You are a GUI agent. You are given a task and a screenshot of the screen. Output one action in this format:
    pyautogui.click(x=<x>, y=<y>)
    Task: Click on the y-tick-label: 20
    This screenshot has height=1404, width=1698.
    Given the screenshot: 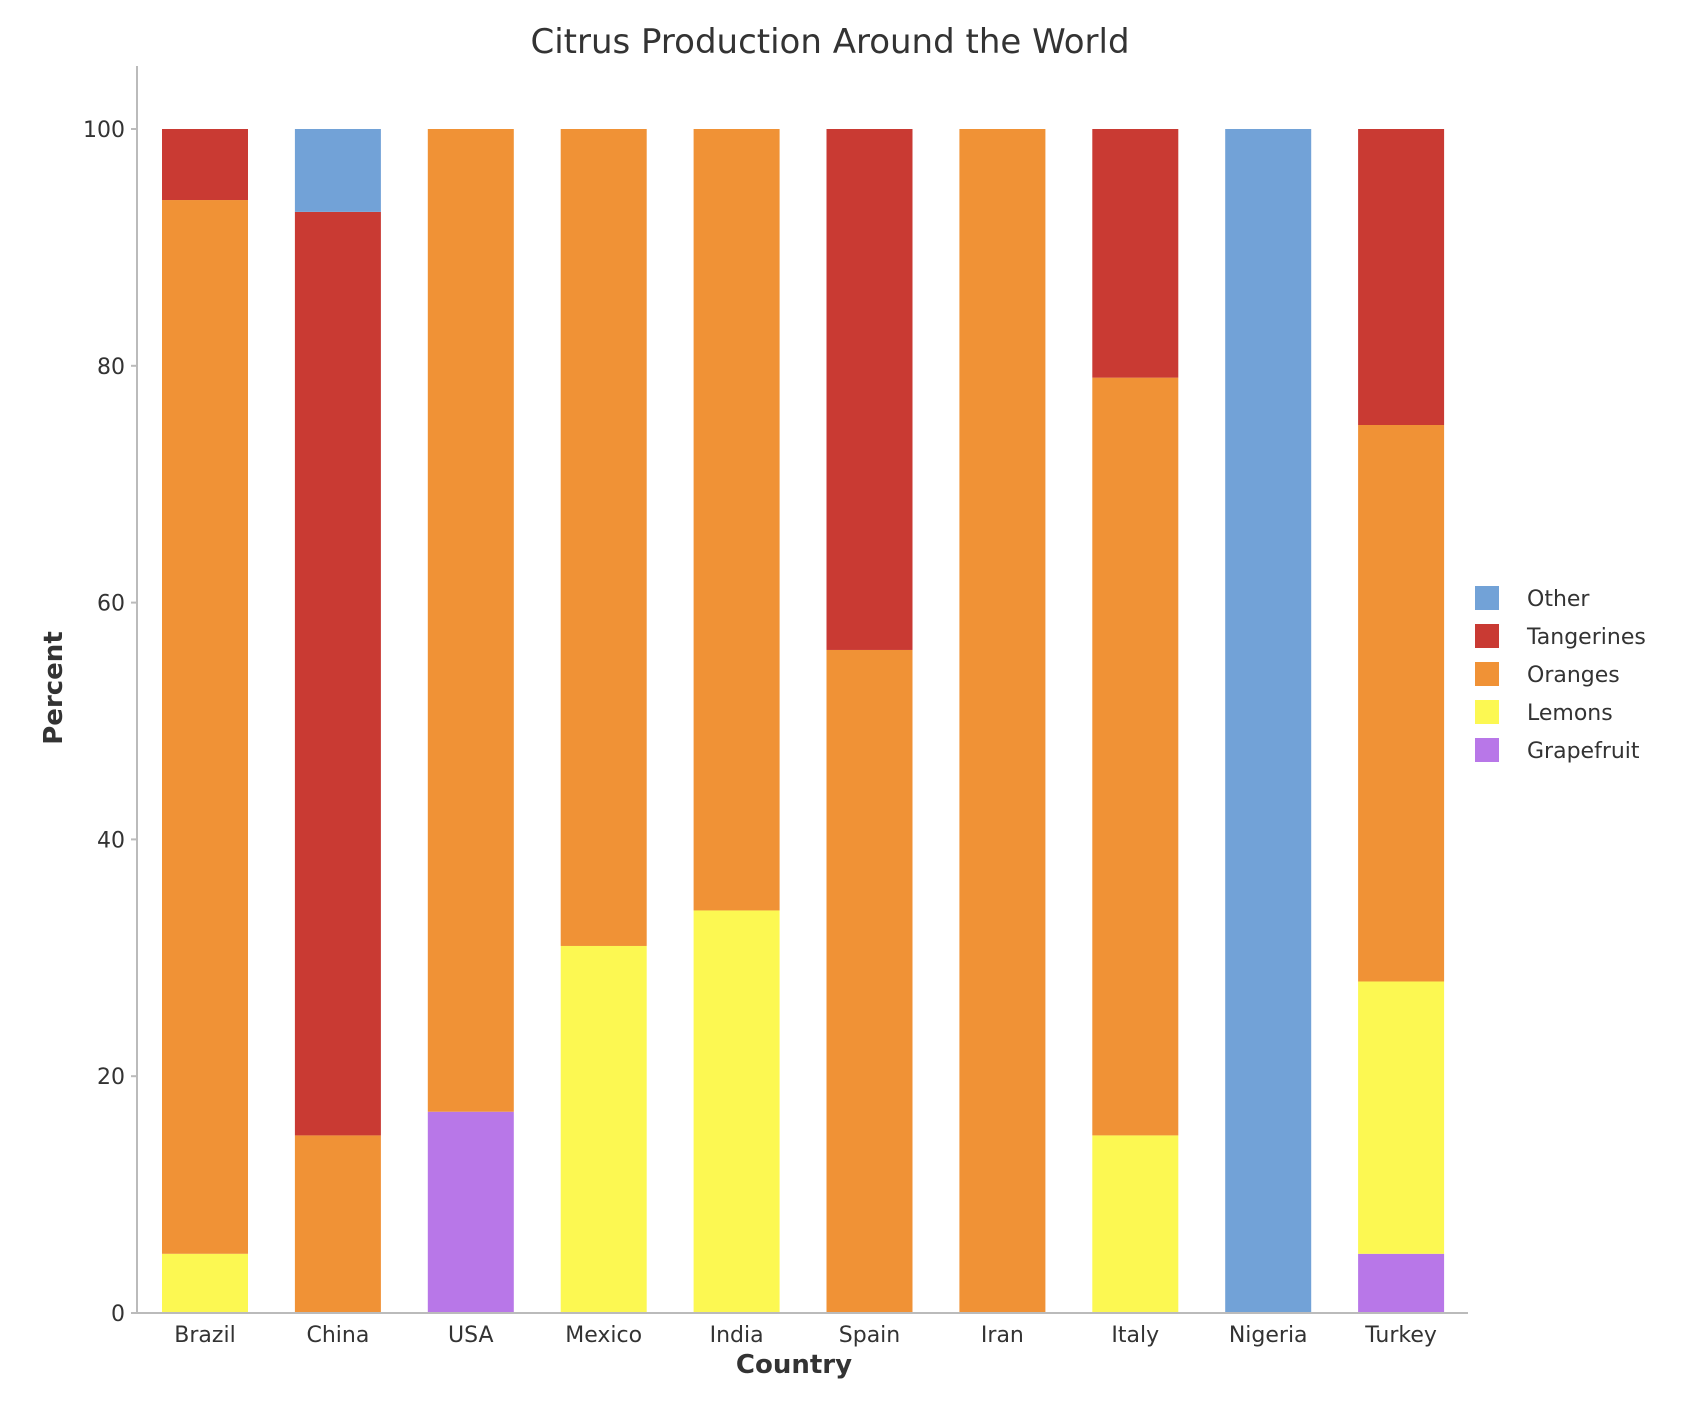 What is the action you would take?
    pyautogui.click(x=111, y=1077)
    